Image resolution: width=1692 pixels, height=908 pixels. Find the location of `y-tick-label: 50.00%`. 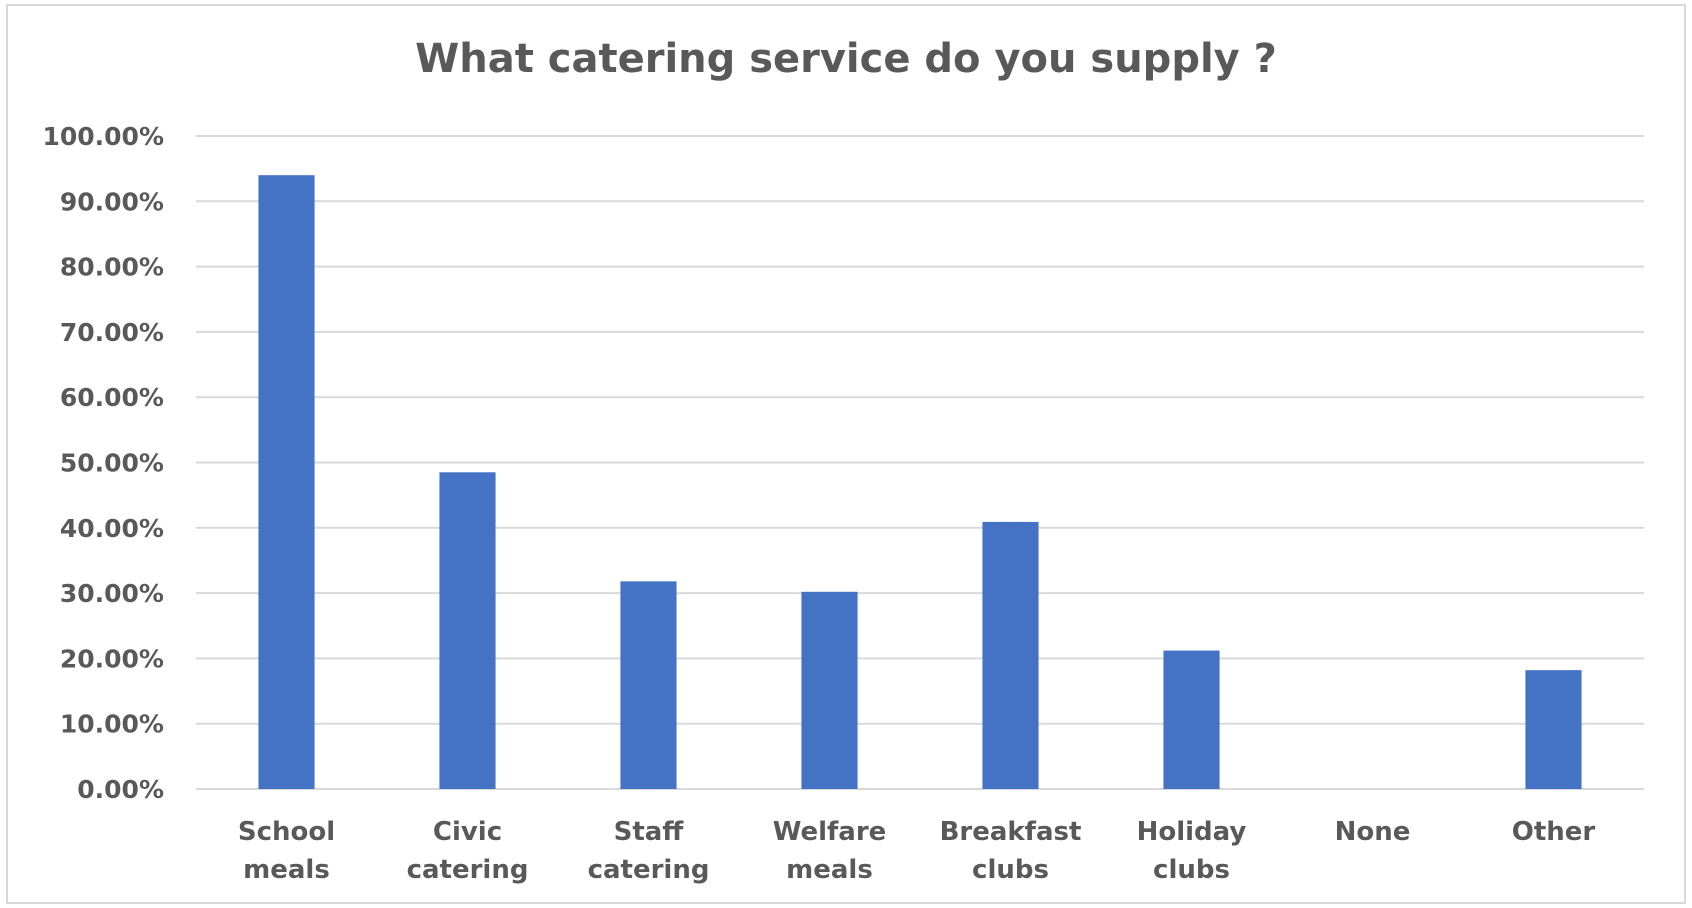

y-tick-label: 50.00% is located at coordinates (112, 463).